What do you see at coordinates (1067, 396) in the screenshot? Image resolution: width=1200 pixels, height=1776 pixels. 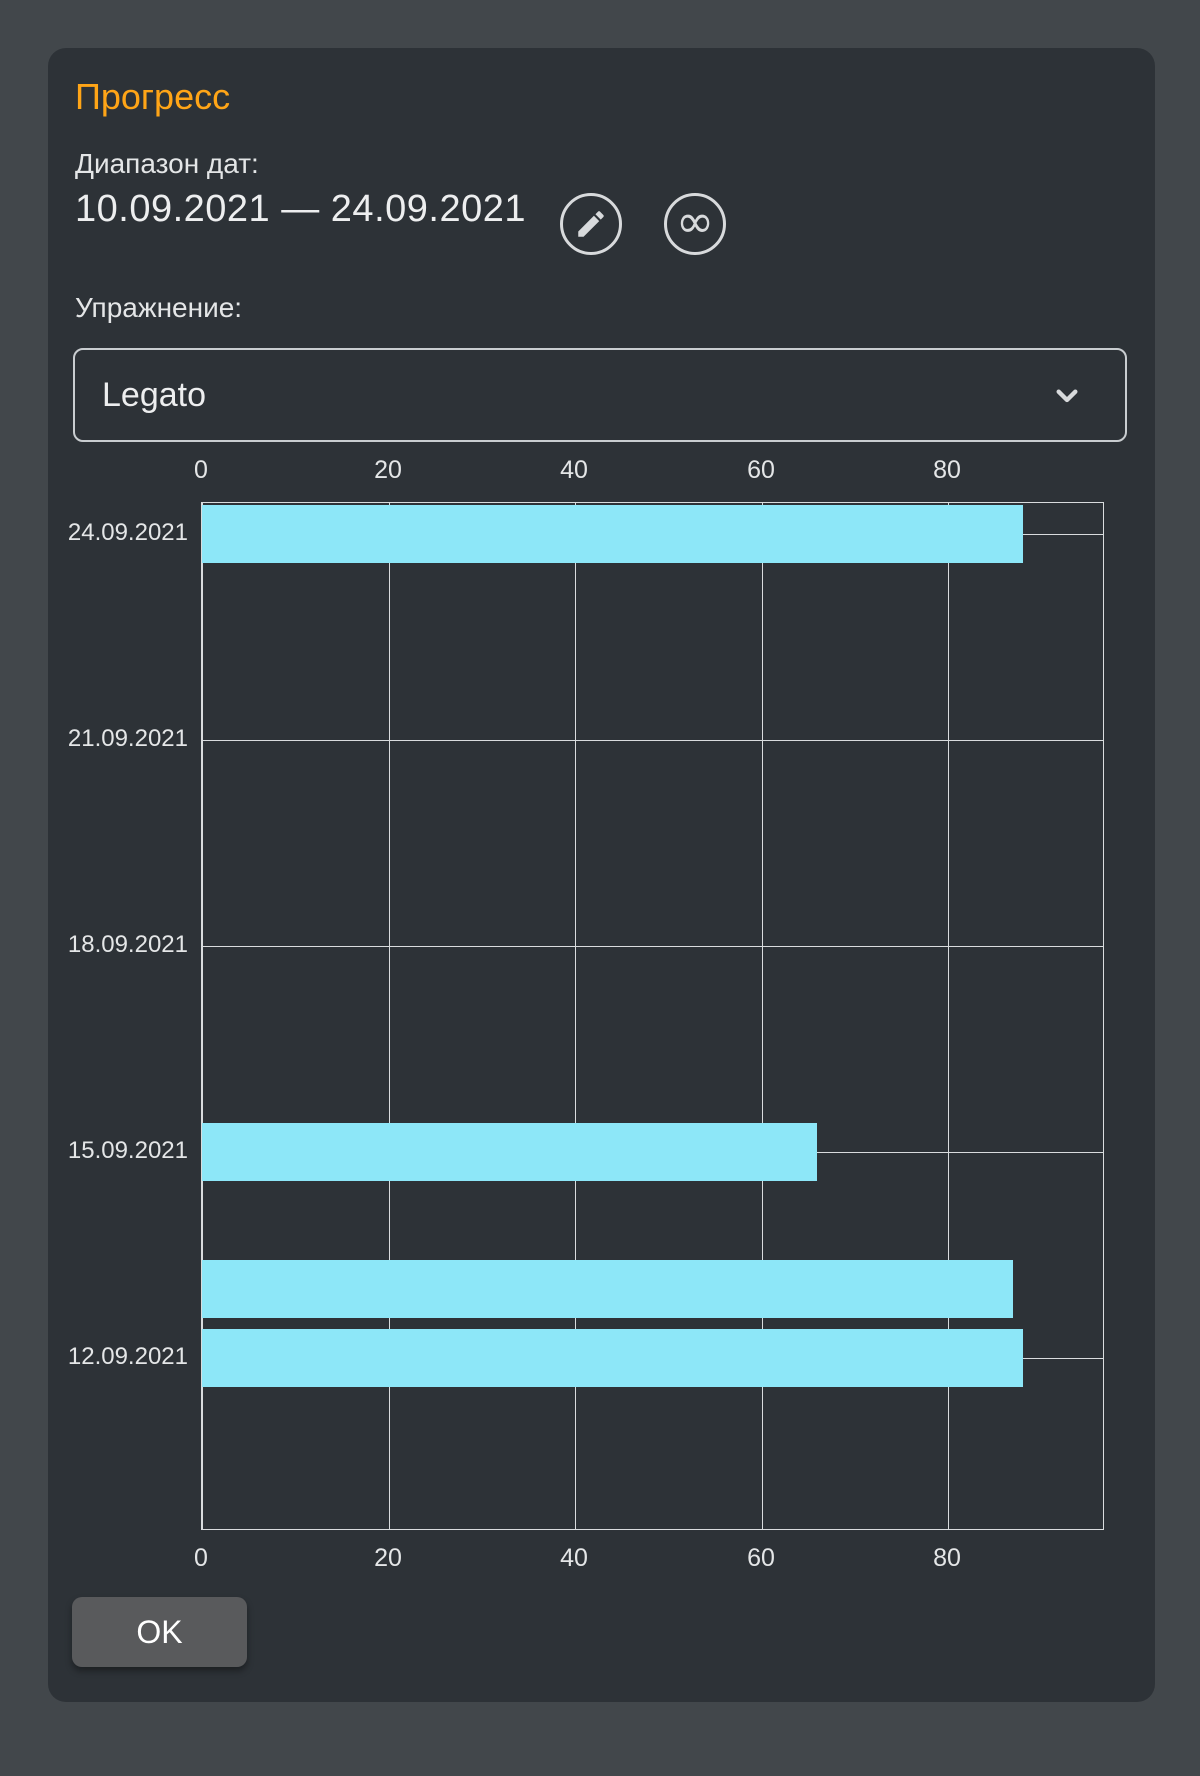 I see `chevron-down-icon` at bounding box center [1067, 396].